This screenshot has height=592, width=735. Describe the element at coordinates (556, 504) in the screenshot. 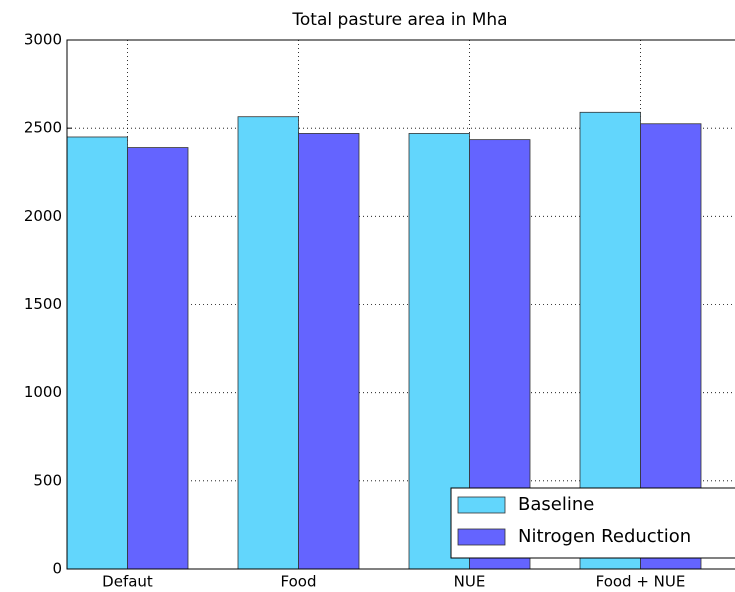

I see `legend-label: Baseline` at that location.